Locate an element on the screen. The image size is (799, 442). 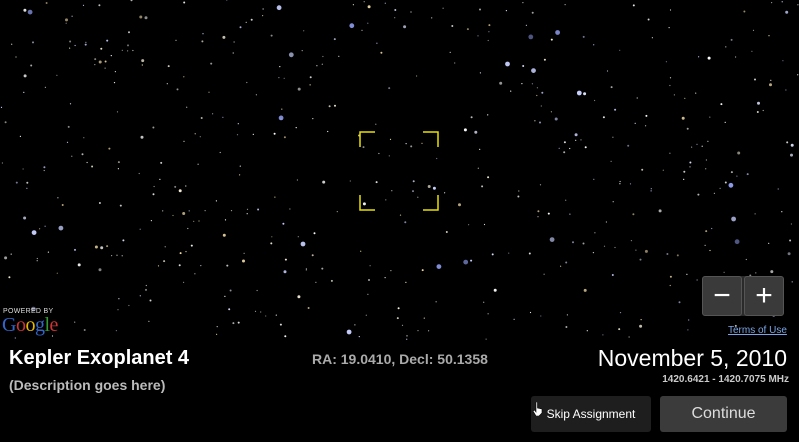
google-letter: o is located at coordinates (30, 325).